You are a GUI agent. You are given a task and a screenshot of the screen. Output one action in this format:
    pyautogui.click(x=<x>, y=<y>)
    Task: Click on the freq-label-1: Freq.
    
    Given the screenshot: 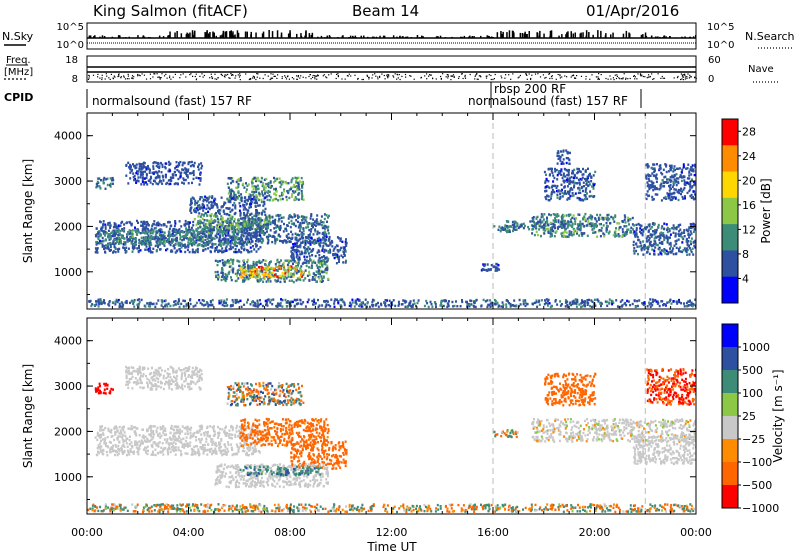 What is the action you would take?
    pyautogui.click(x=18, y=60)
    